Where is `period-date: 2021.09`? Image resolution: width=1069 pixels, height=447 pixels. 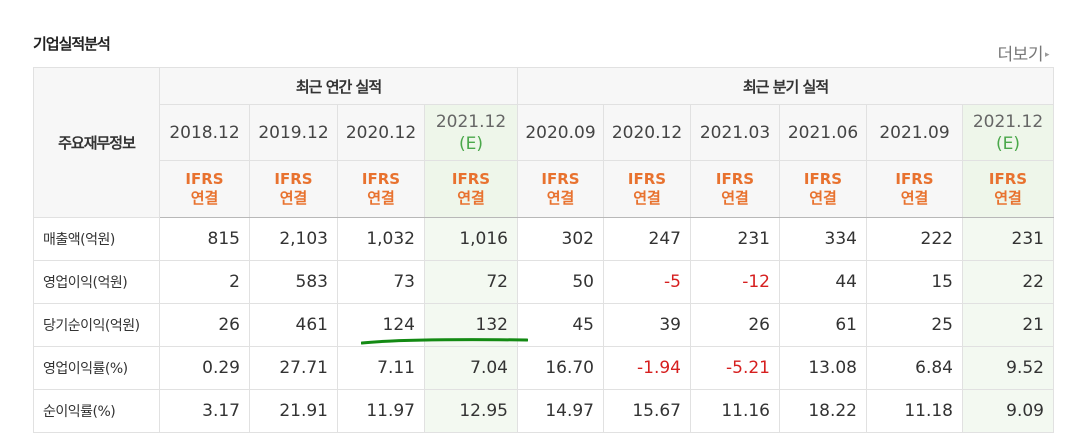 period-date: 2021.09 is located at coordinates (914, 132).